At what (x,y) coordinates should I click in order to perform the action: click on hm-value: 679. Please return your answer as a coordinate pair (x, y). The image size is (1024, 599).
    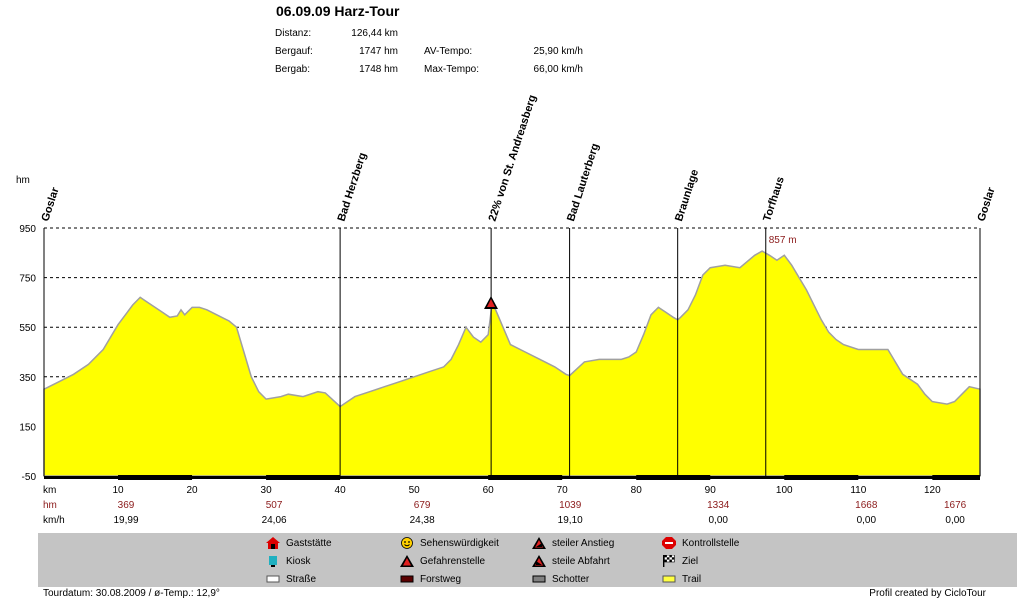
    Looking at the image, I should click on (422, 505).